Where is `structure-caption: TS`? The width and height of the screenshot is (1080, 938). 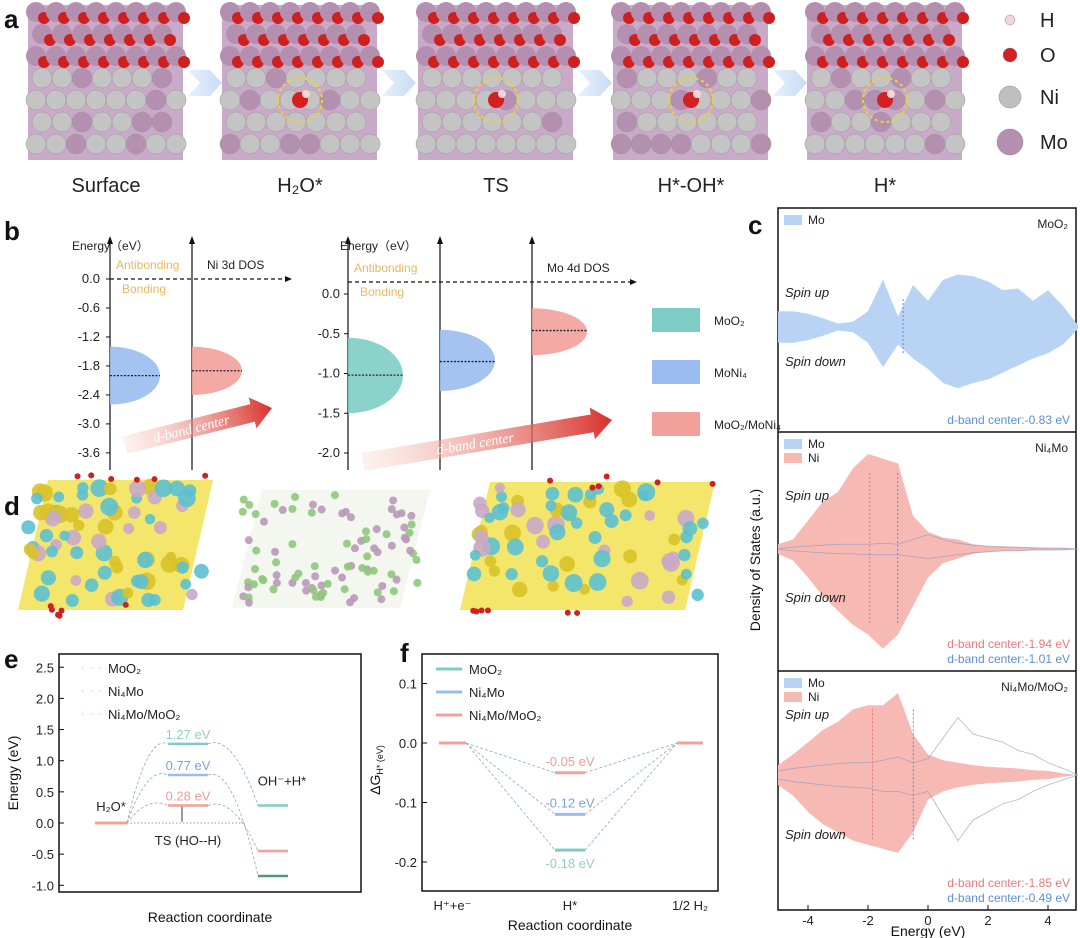 structure-caption: TS is located at coordinates (496, 186).